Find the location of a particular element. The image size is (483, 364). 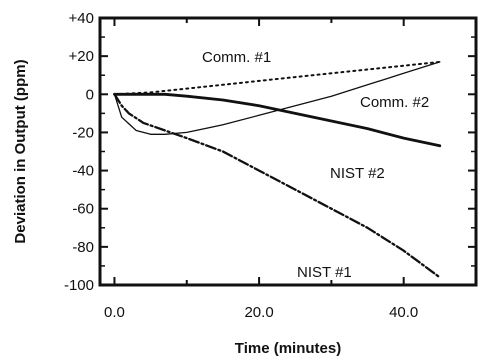

y-tick-label: -80 is located at coordinates (83, 247).